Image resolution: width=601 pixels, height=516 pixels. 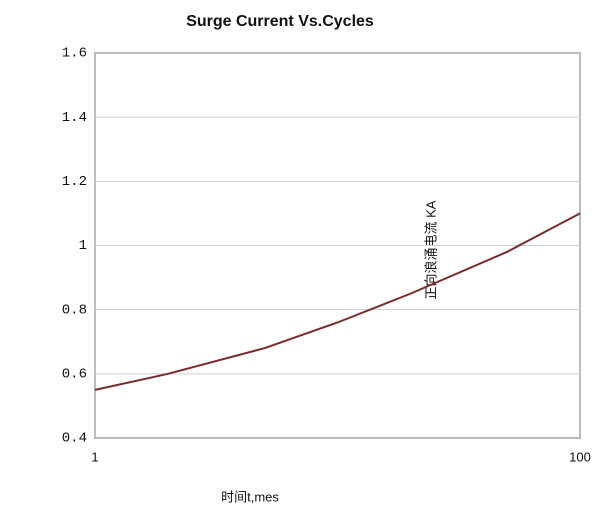 I want to click on chart-title: Surge Current Vs.Cycles, so click(x=280, y=21).